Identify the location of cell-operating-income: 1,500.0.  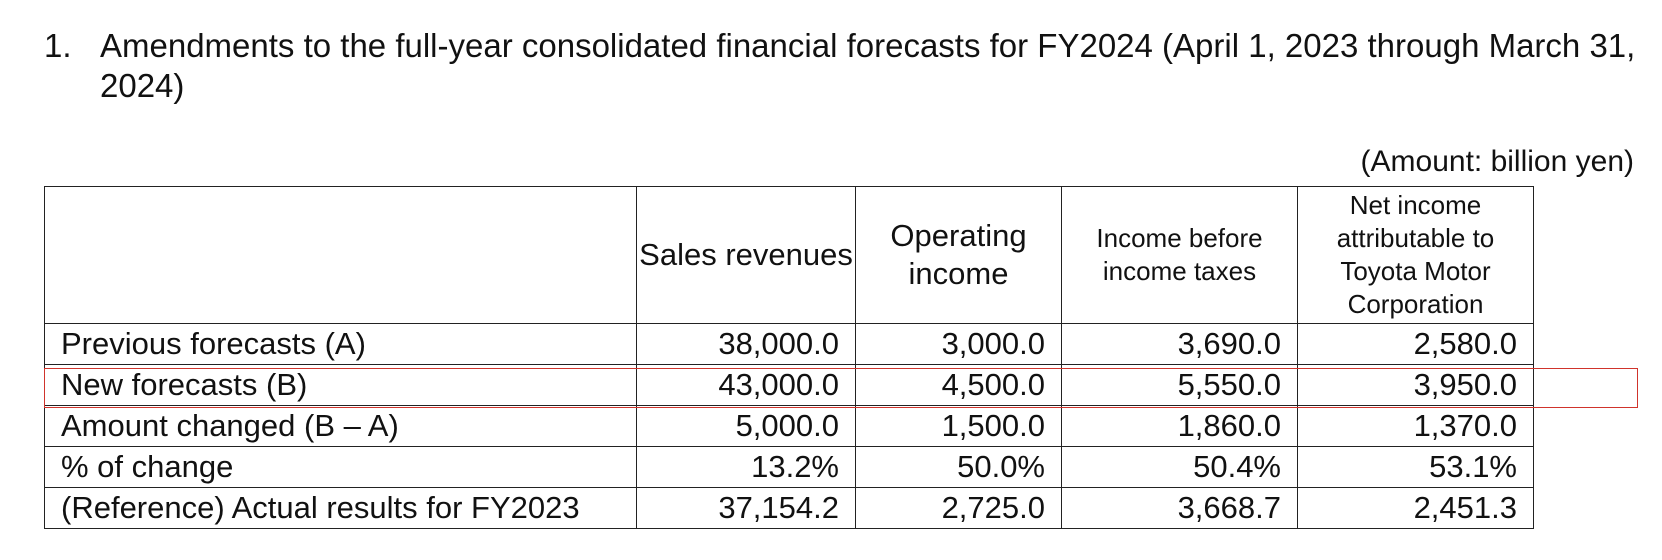
(958, 426).